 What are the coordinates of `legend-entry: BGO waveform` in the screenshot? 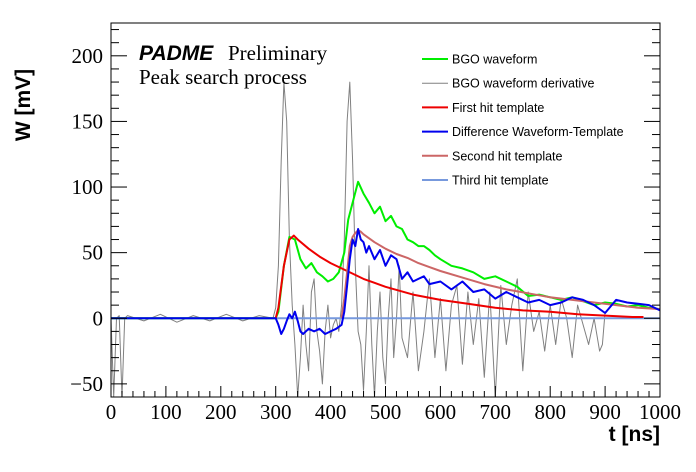 It's located at (494, 60).